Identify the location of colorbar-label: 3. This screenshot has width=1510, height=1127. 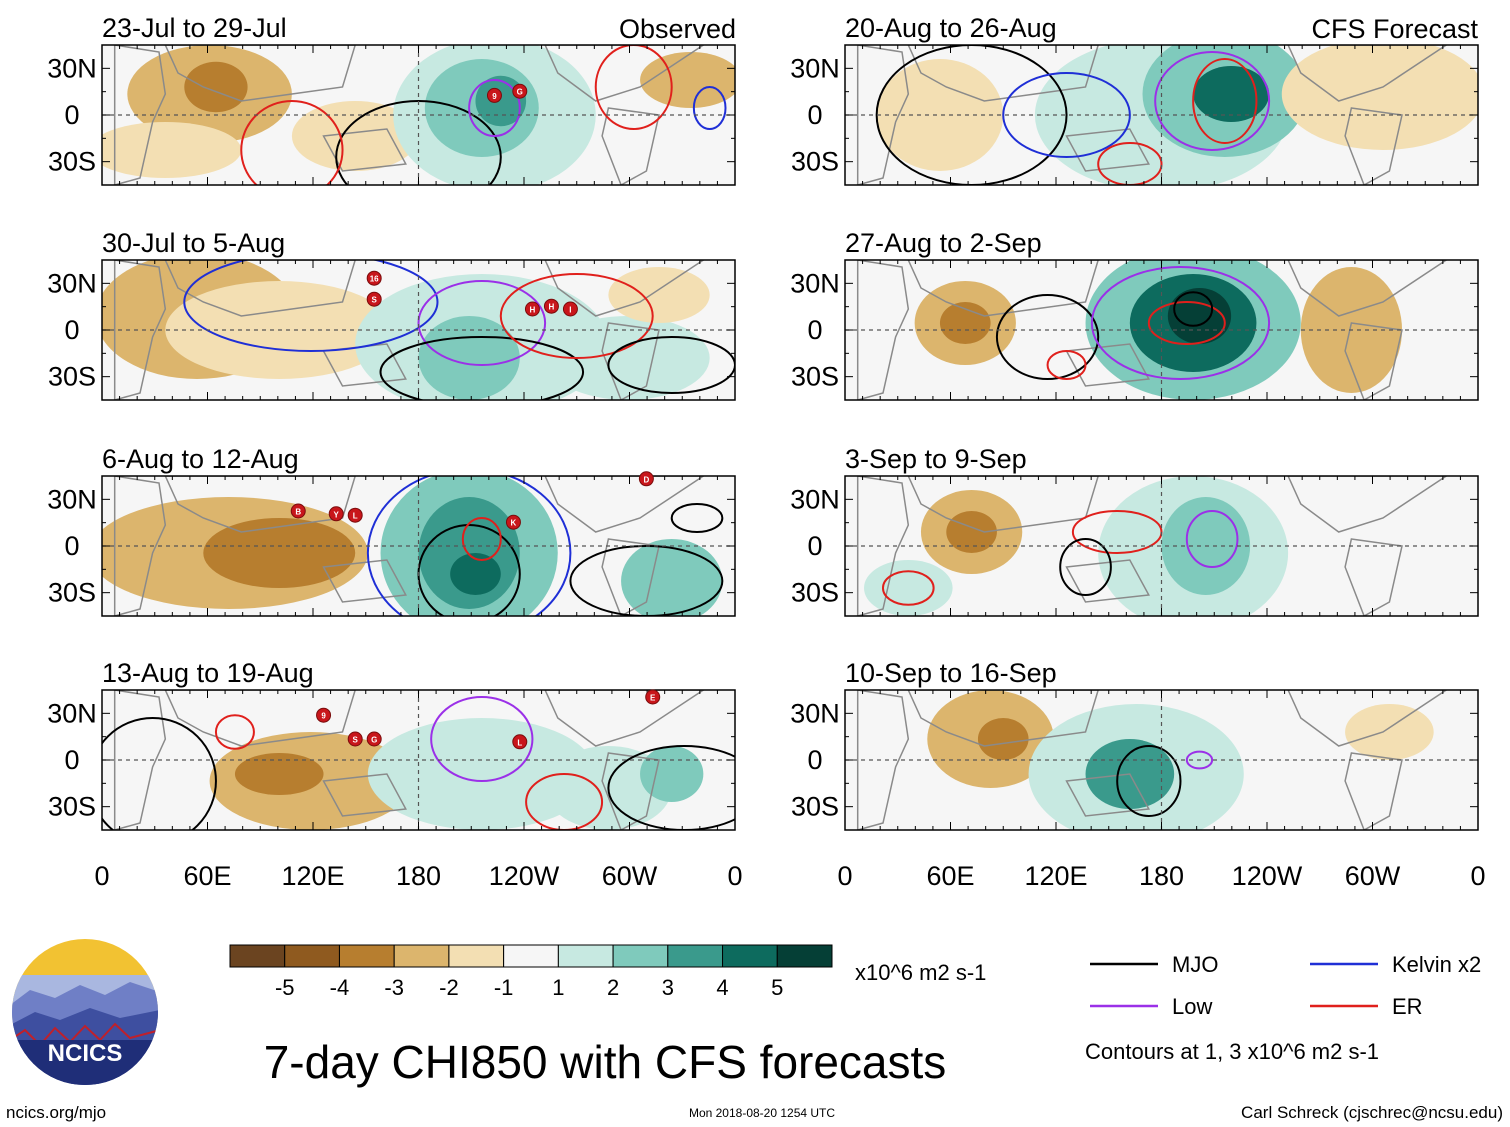
(668, 987).